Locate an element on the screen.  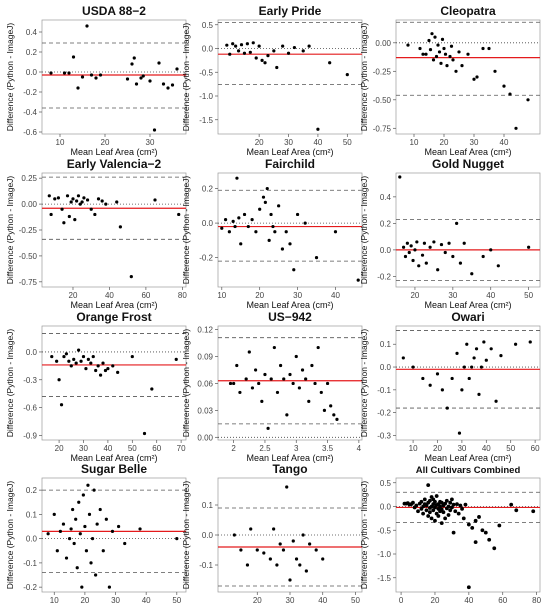
plot-frame is located at coordinates (114, 535).